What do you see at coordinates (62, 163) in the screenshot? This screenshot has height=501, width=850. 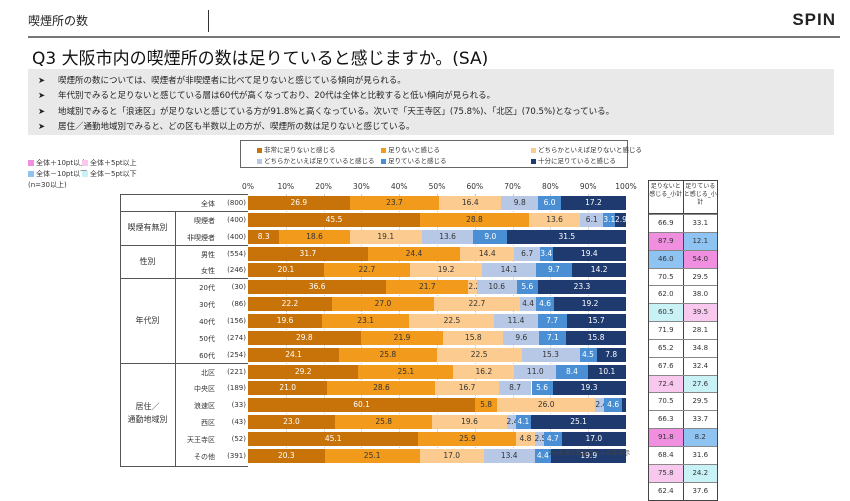 I see `highlight-key-label: 全体＋10pt以上` at bounding box center [62, 163].